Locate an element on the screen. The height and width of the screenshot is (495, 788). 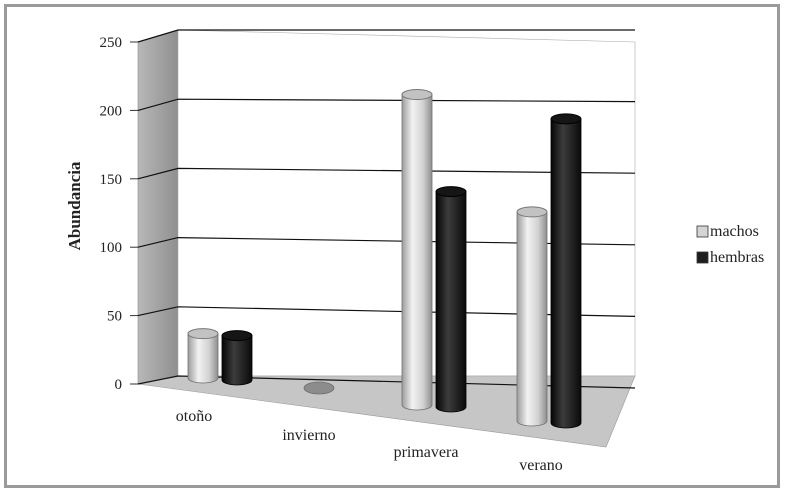
x-tick-label: verano is located at coordinates (541, 465).